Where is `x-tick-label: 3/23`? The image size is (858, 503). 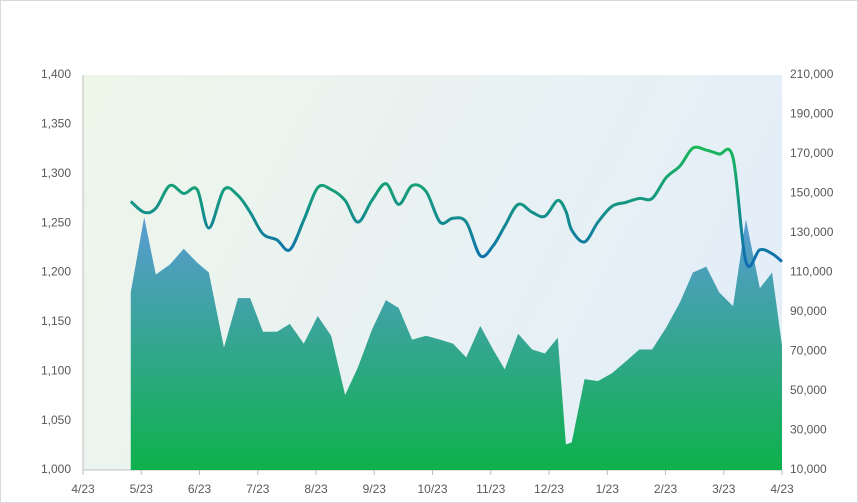
x-tick-label: 3/23 is located at coordinates (724, 489).